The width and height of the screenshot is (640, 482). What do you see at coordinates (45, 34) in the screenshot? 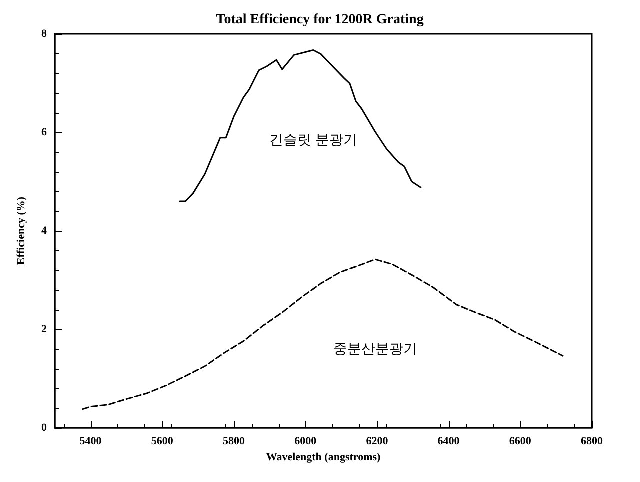
I see `y-tick-label: 8` at bounding box center [45, 34].